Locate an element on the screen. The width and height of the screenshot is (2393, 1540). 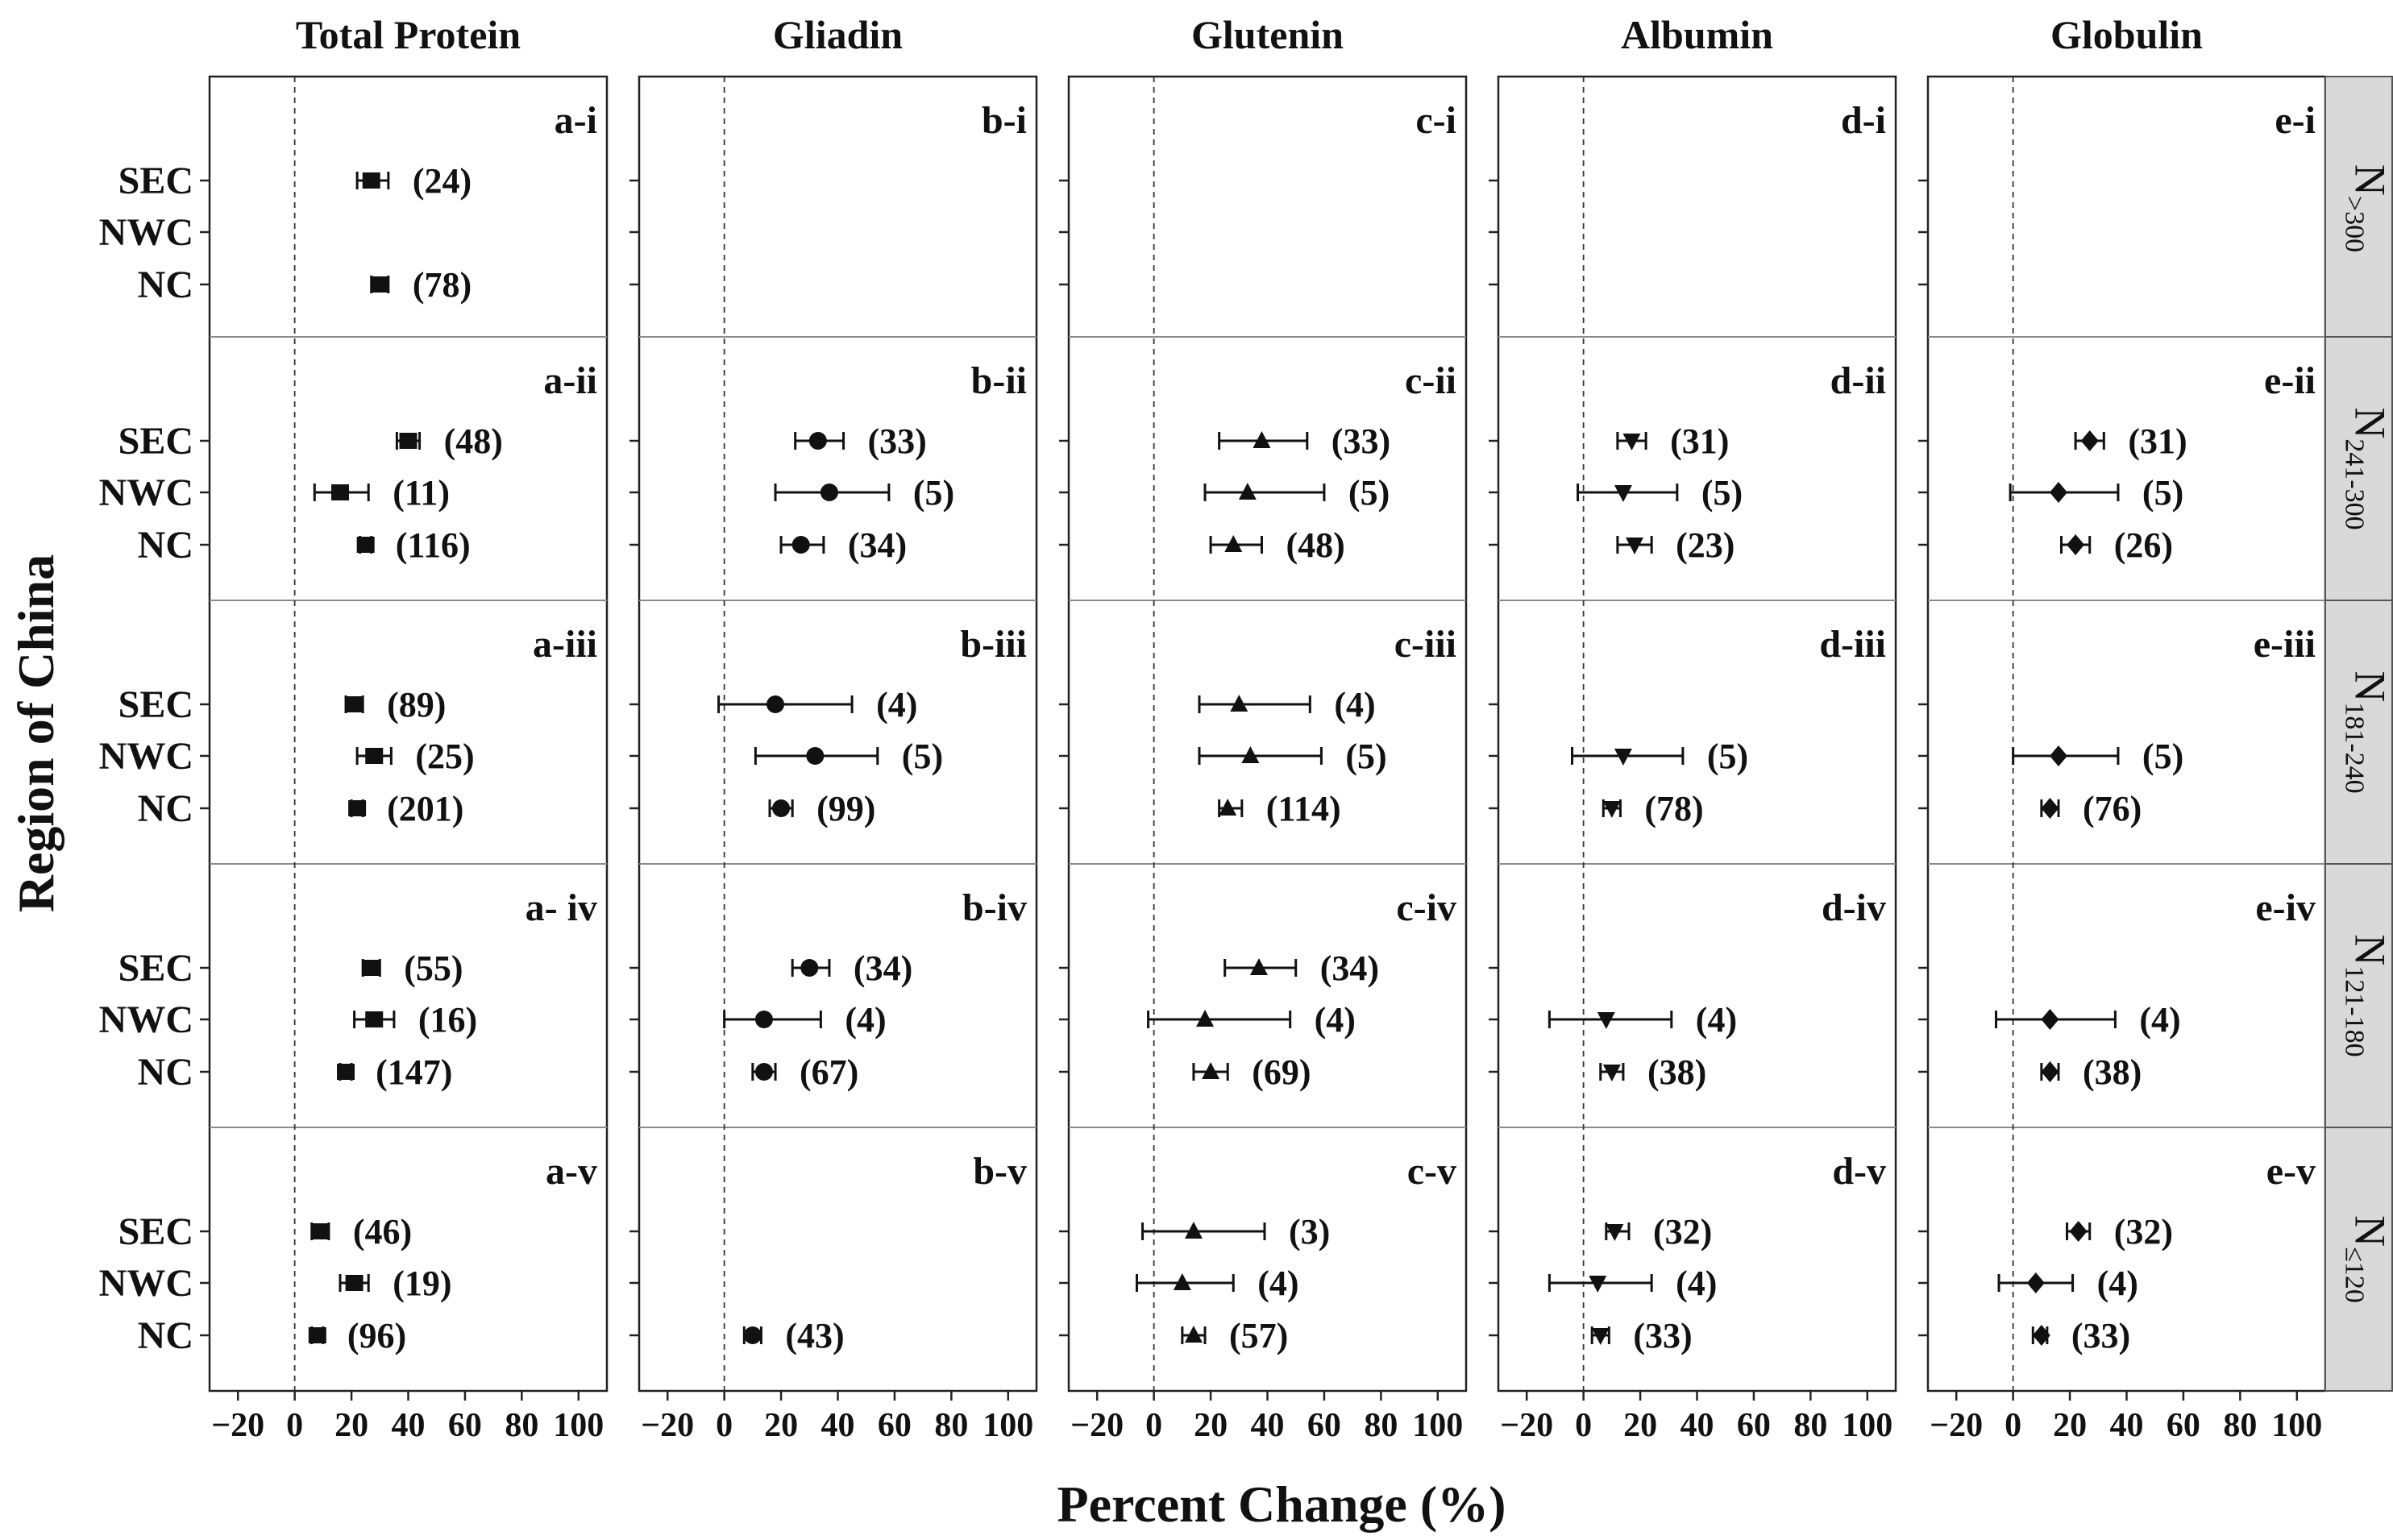
sample-count-label: (48) is located at coordinates (1315, 545).